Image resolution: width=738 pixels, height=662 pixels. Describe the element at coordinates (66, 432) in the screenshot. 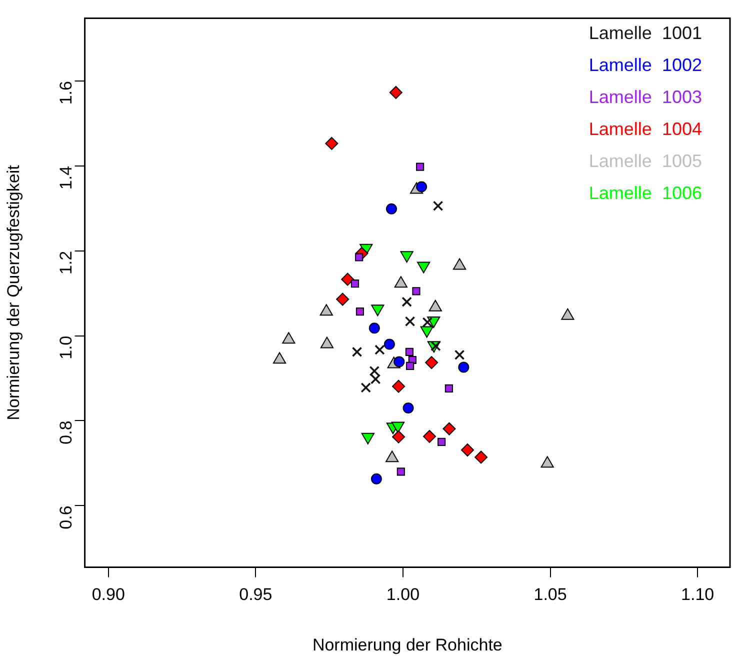

I see `y-tick-label: 0.8` at that location.